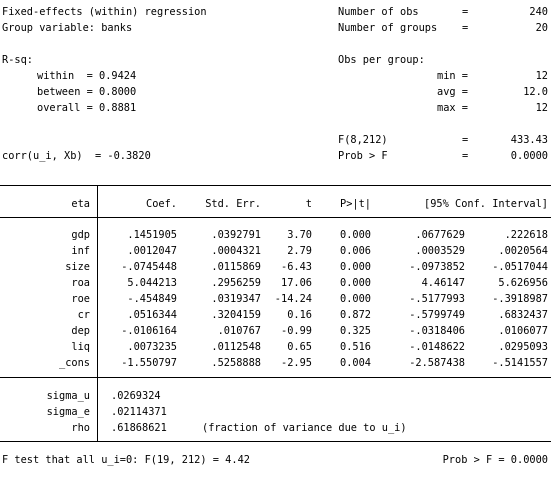 The height and width of the screenshot is (480, 555). Describe the element at coordinates (437, 331) in the screenshot. I see `ci-lower: -.0318406` at that location.